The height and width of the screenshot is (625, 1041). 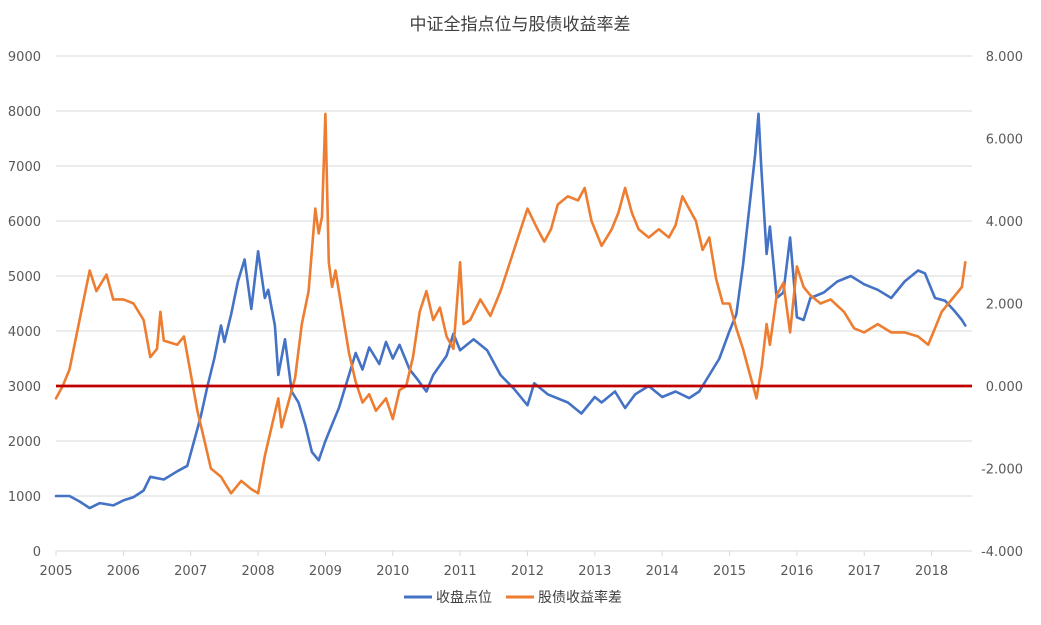 What do you see at coordinates (325, 571) in the screenshot?
I see `x-tick-label: 2009` at bounding box center [325, 571].